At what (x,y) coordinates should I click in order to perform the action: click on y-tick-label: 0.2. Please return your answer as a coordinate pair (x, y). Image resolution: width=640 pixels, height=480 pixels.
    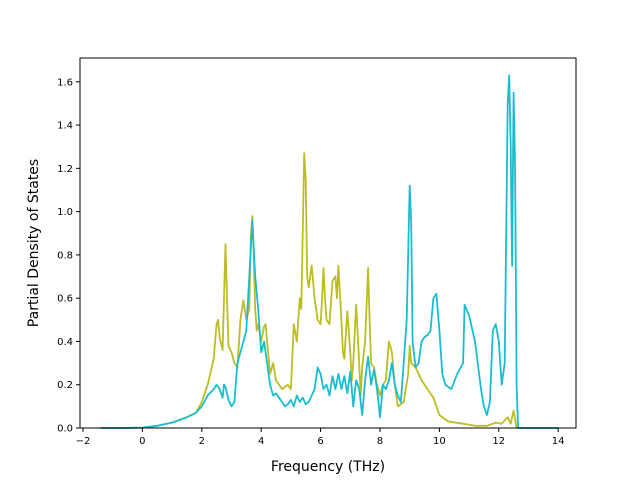
    Looking at the image, I should click on (65, 385).